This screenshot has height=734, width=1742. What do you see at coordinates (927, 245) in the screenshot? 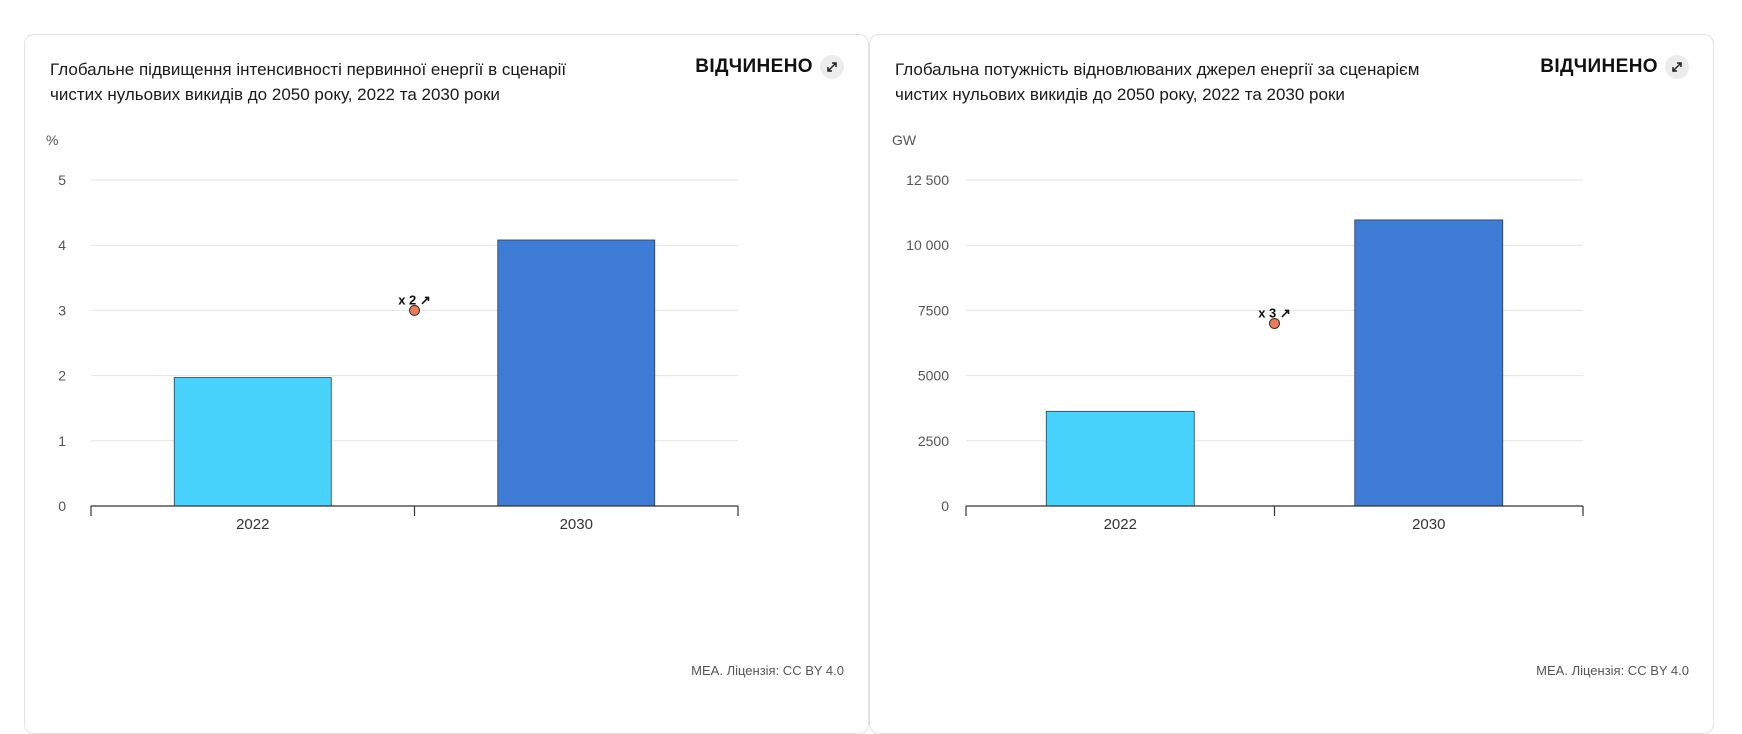
I see `y-tick-label: 10 000` at bounding box center [927, 245].